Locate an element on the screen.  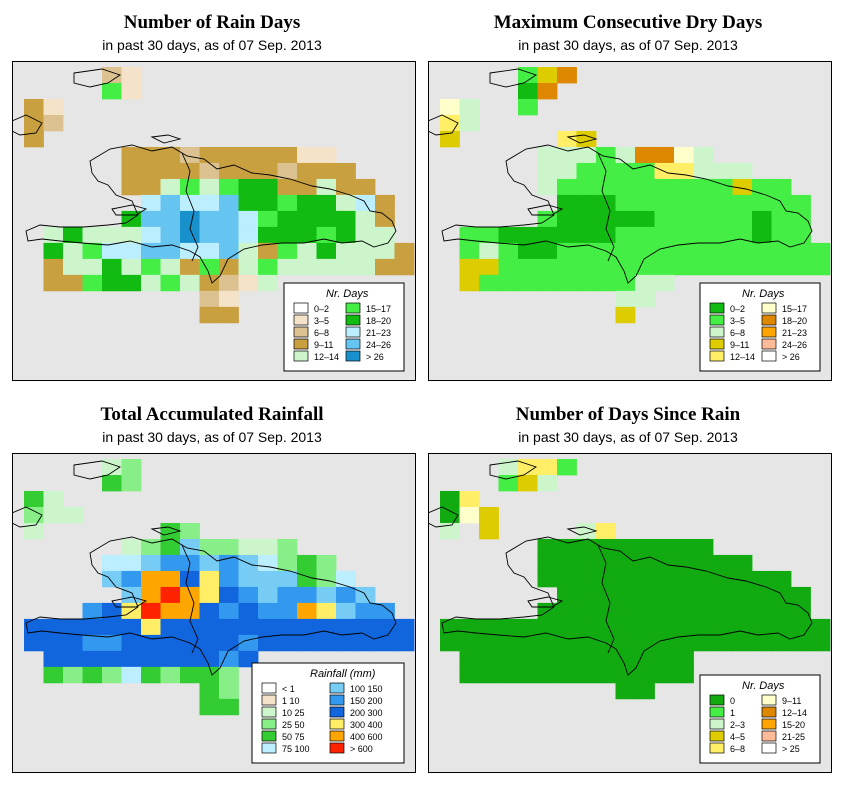
panel-title: Maximum Consecutive Dry Days is located at coordinates (628, 22).